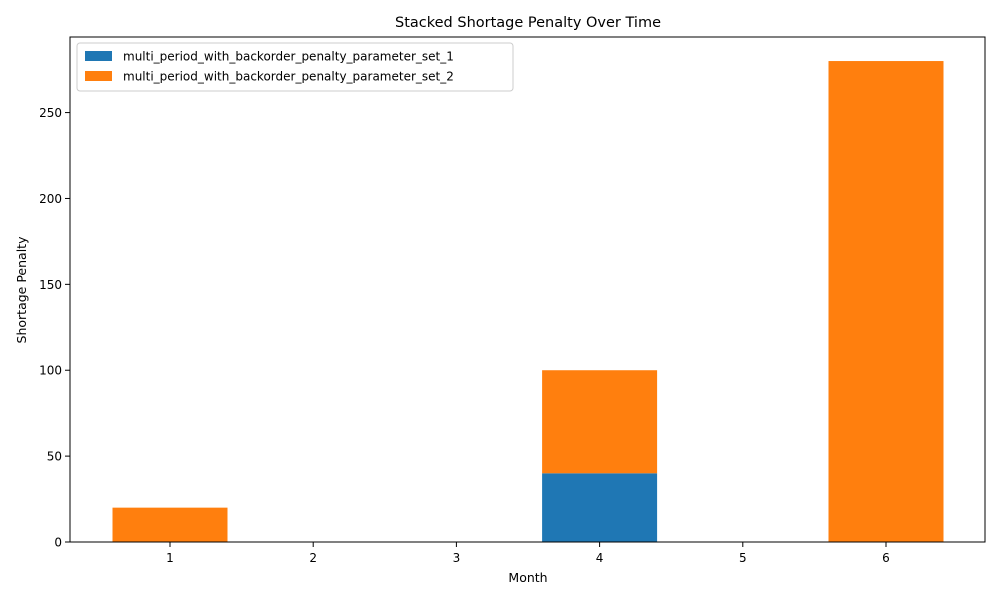  I want to click on x-axis-ticks: 1 2 3 4 5 6, so click(528, 553).